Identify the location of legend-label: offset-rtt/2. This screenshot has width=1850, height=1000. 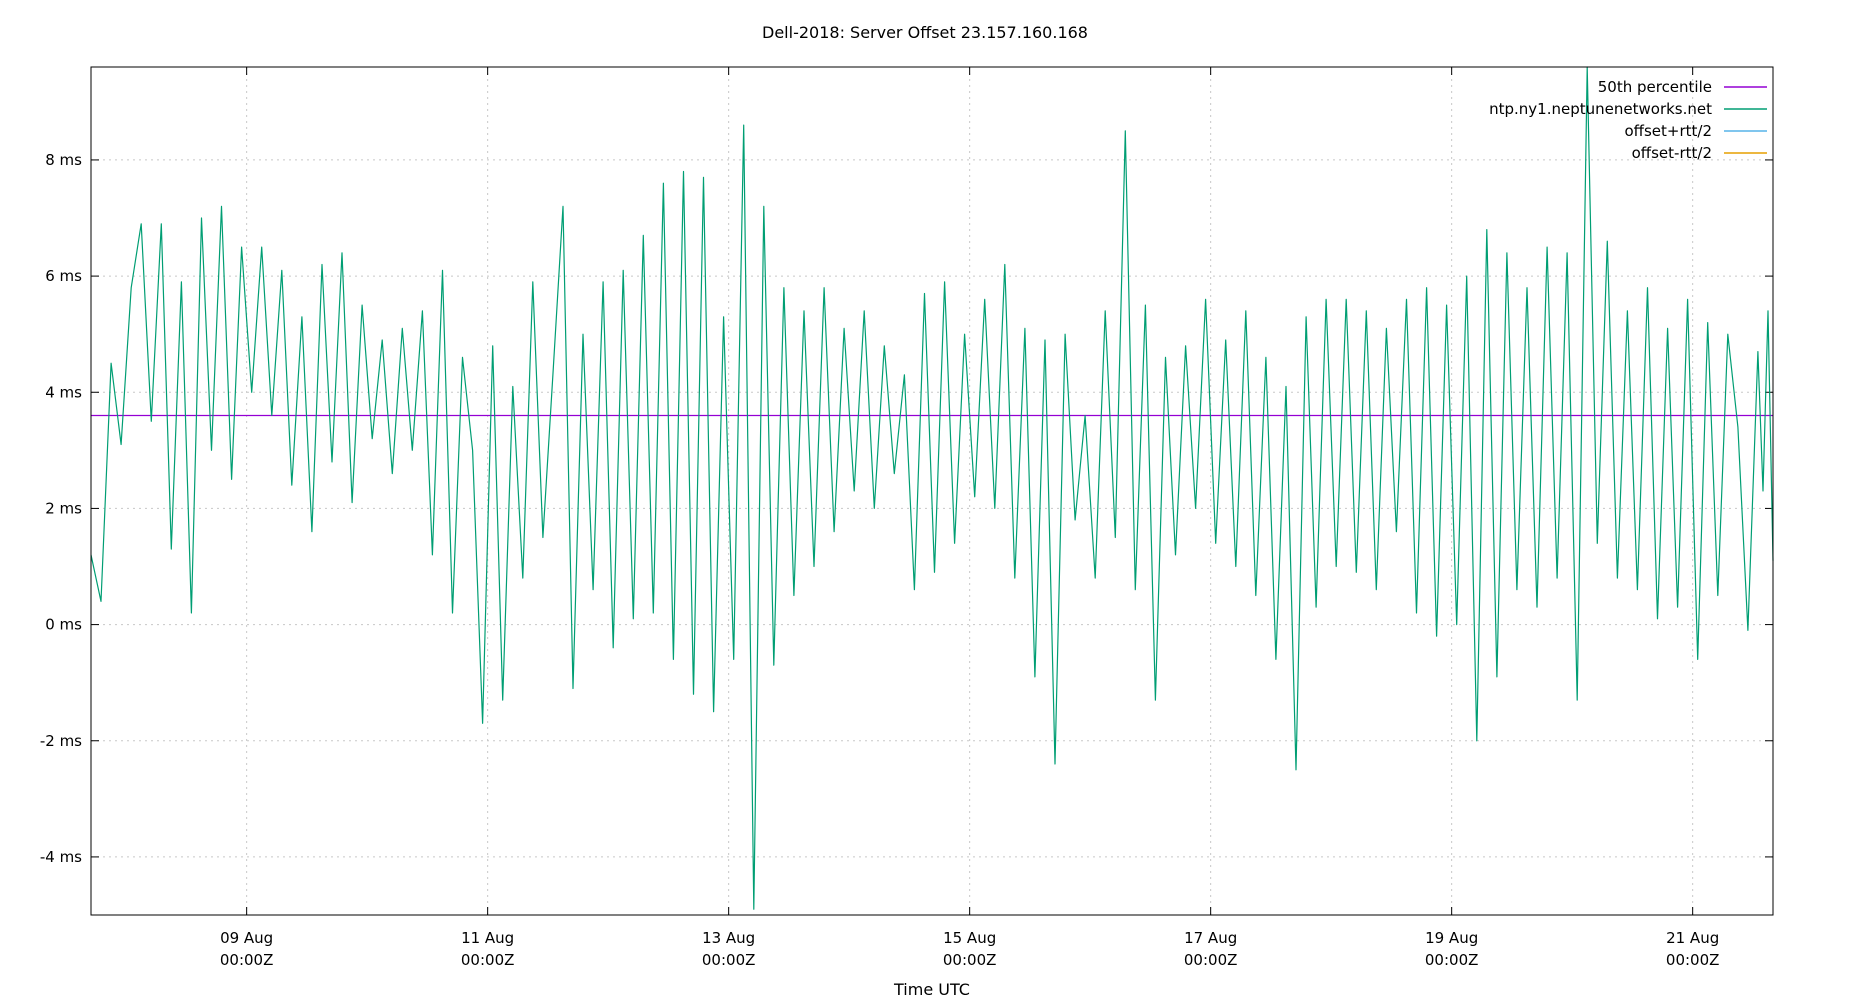
(1672, 153).